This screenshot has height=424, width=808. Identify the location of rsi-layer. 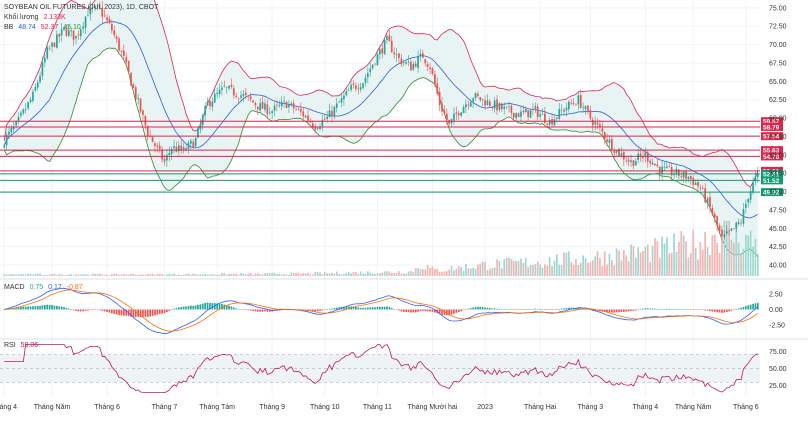
(380, 368).